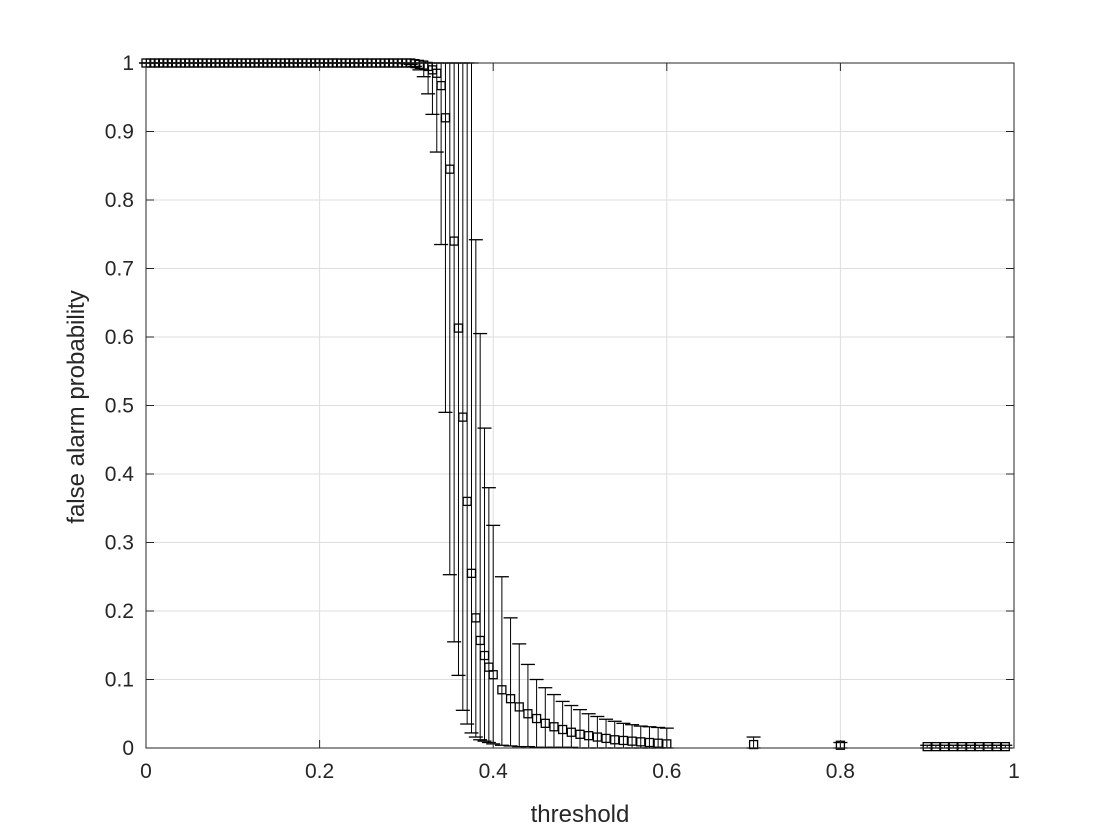 The width and height of the screenshot is (1120, 840). I want to click on y-tick-label: 0.4, so click(120, 474).